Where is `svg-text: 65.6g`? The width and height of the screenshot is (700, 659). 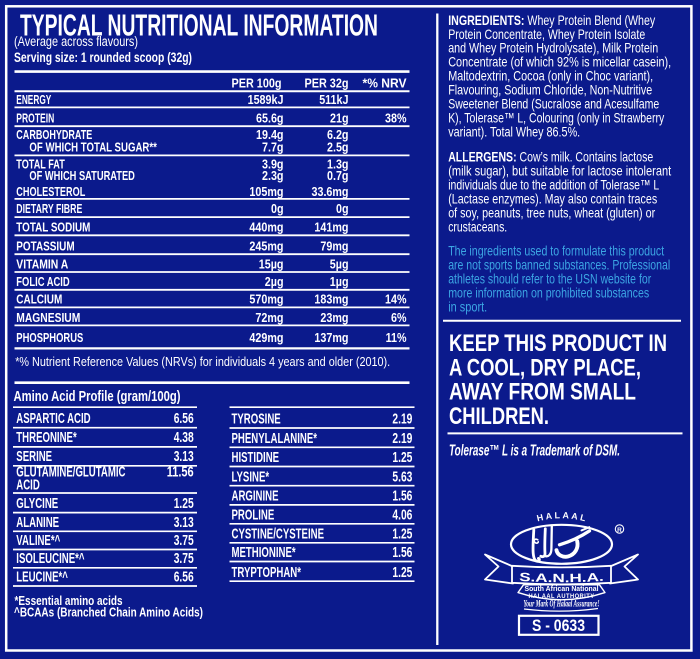
svg-text: 65.6g is located at coordinates (270, 119).